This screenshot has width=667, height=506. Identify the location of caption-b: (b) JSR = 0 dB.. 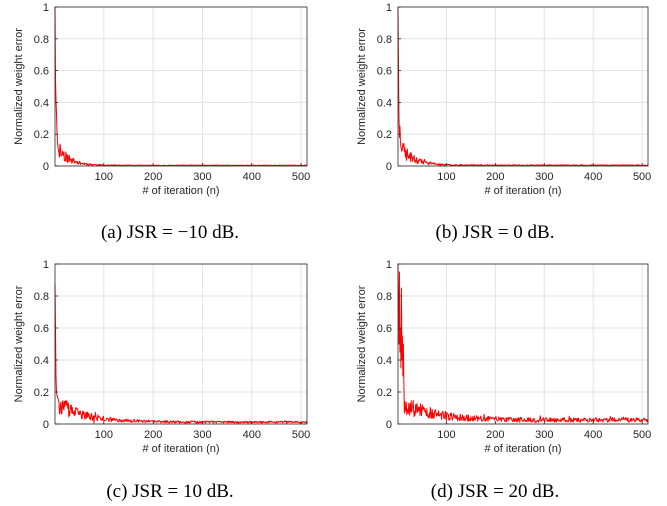
(495, 232).